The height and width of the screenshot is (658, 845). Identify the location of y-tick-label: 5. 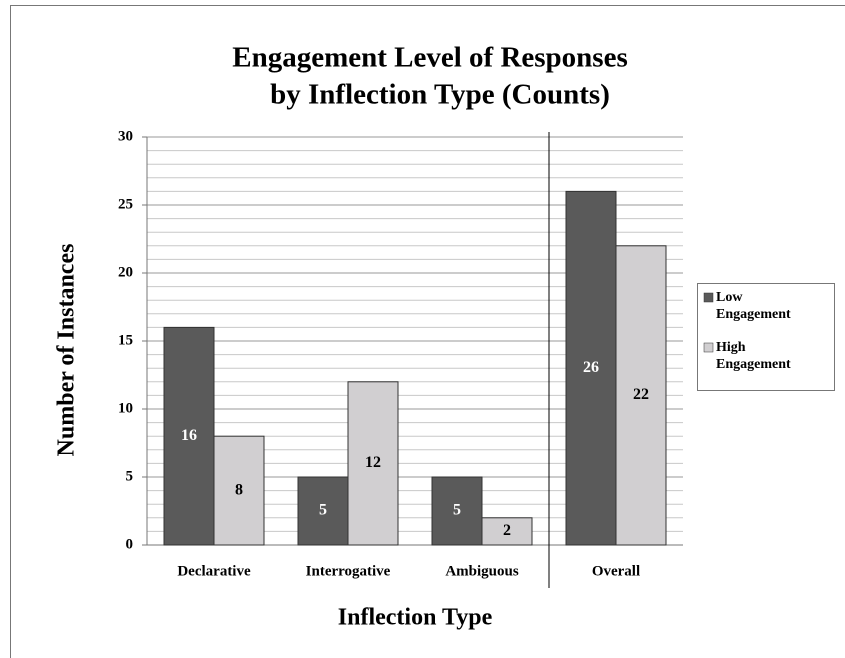
(130, 476).